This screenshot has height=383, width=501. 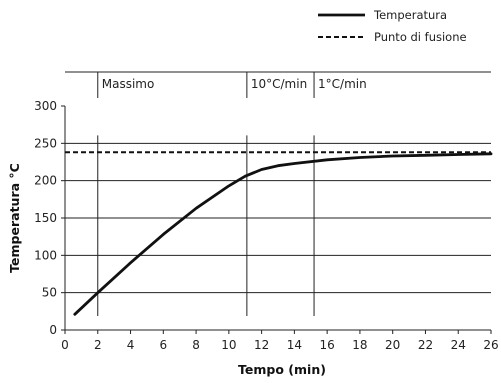 I want to click on y-tick-label-300: 300, so click(x=45, y=106).